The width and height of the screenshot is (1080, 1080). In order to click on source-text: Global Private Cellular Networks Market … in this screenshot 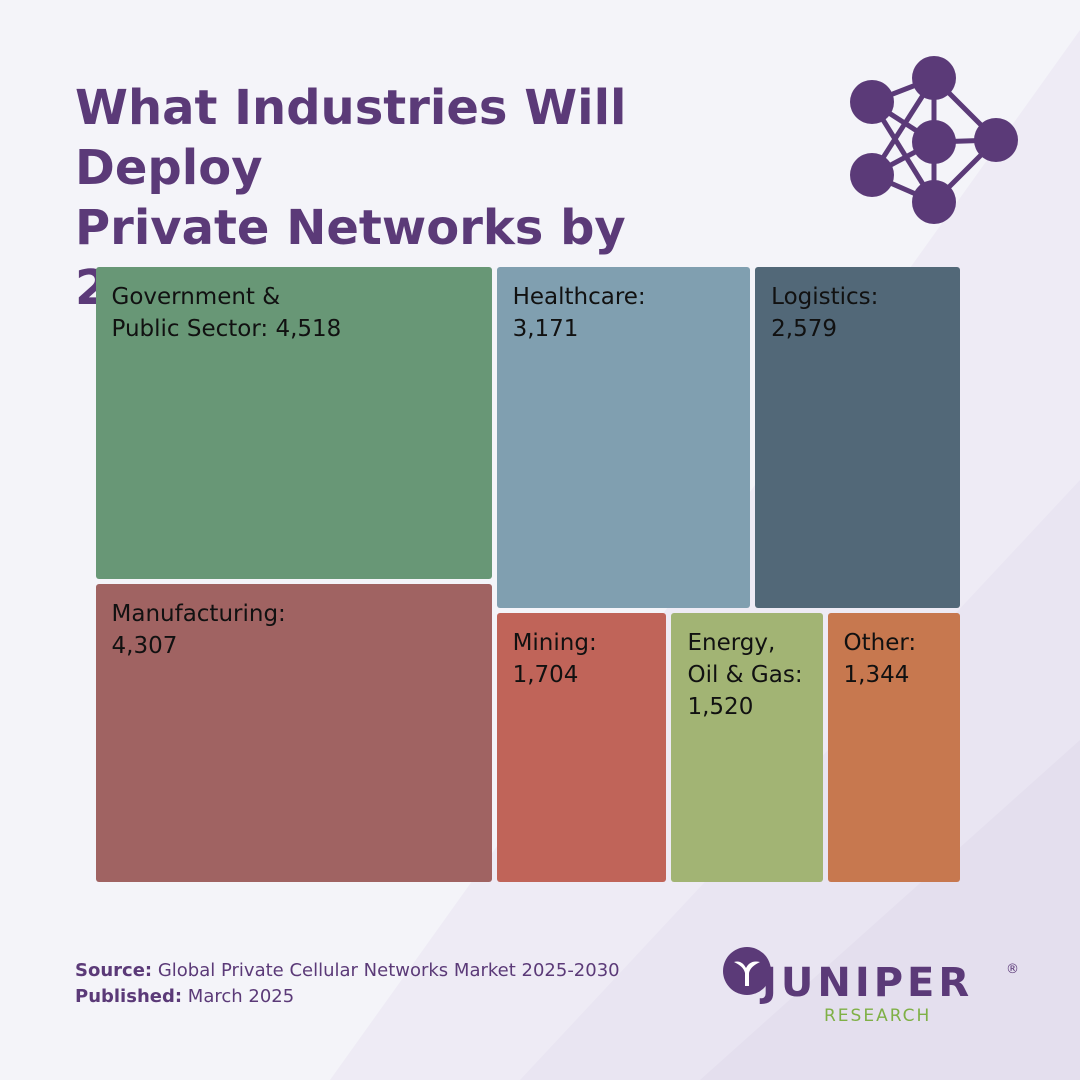, I will do `click(386, 970)`.